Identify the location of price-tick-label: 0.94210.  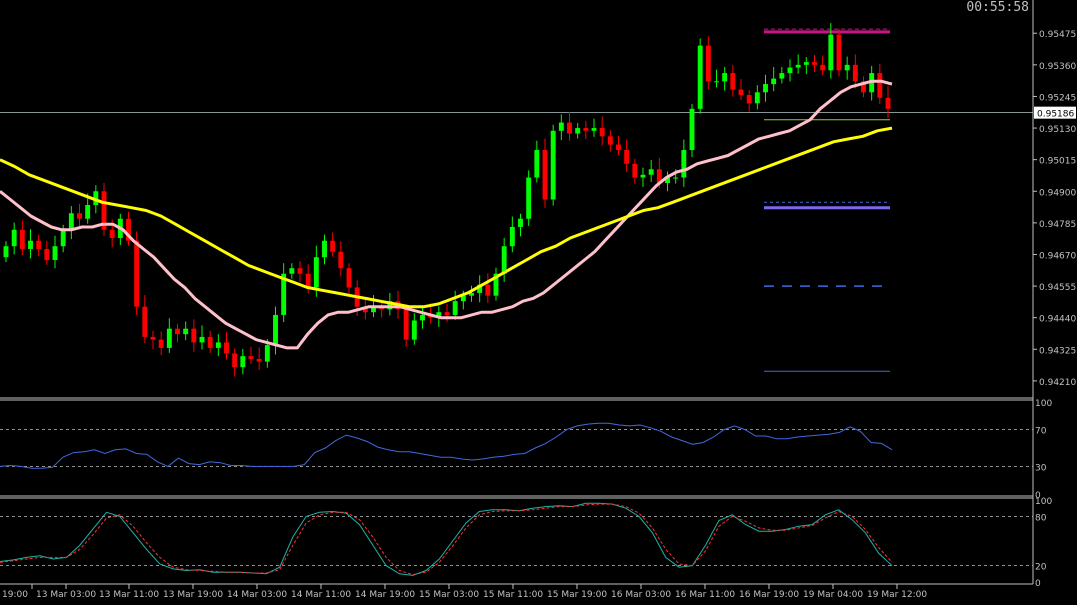
(1057, 383).